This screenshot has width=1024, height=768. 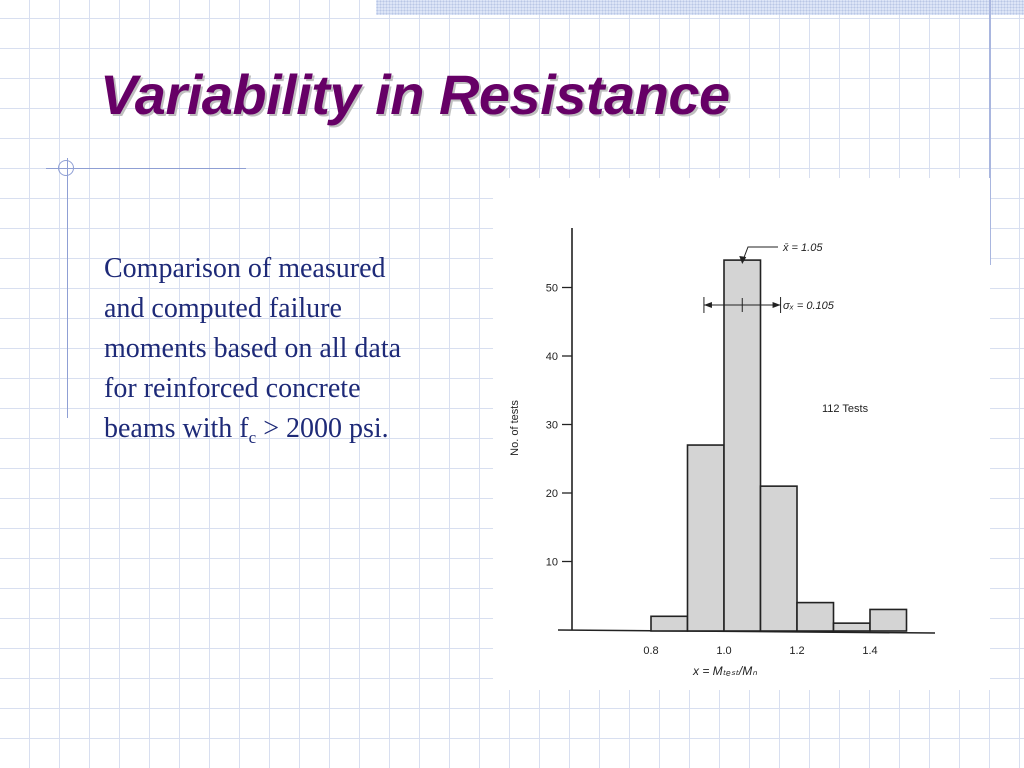 What do you see at coordinates (552, 426) in the screenshot?
I see `y-tick-label: 30` at bounding box center [552, 426].